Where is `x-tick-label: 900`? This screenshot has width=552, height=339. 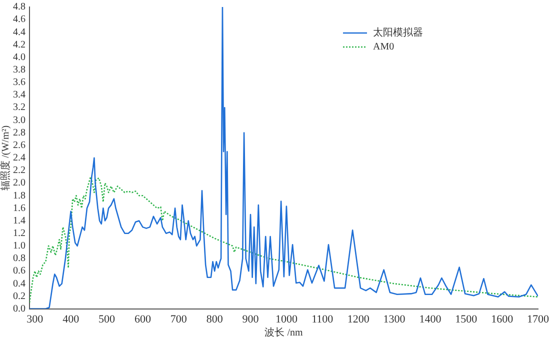
x-tick-label: 900 is located at coordinates (251, 319).